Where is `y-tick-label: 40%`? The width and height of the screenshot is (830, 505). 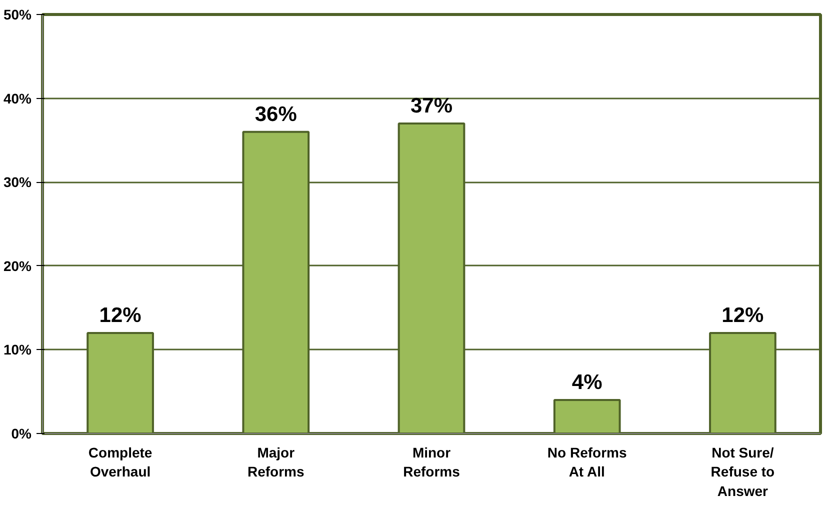
y-tick-label: 40% is located at coordinates (17, 98).